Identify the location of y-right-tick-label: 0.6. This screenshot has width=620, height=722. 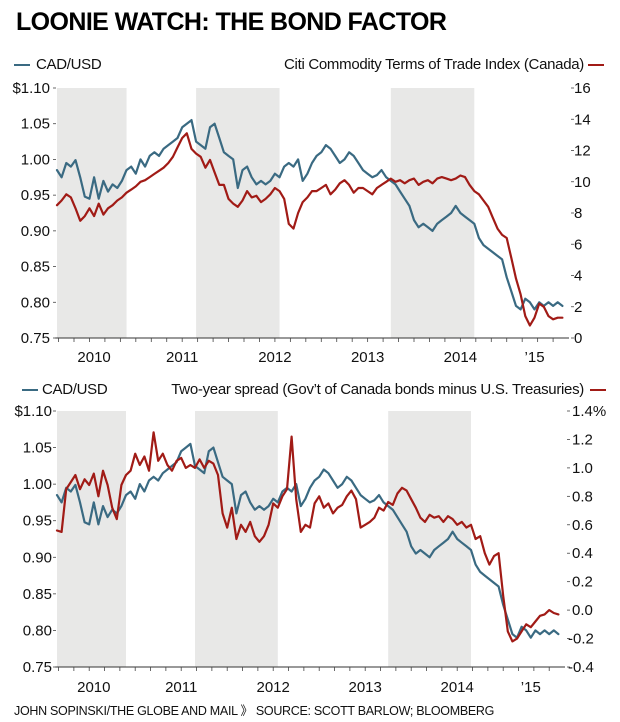
(582, 525).